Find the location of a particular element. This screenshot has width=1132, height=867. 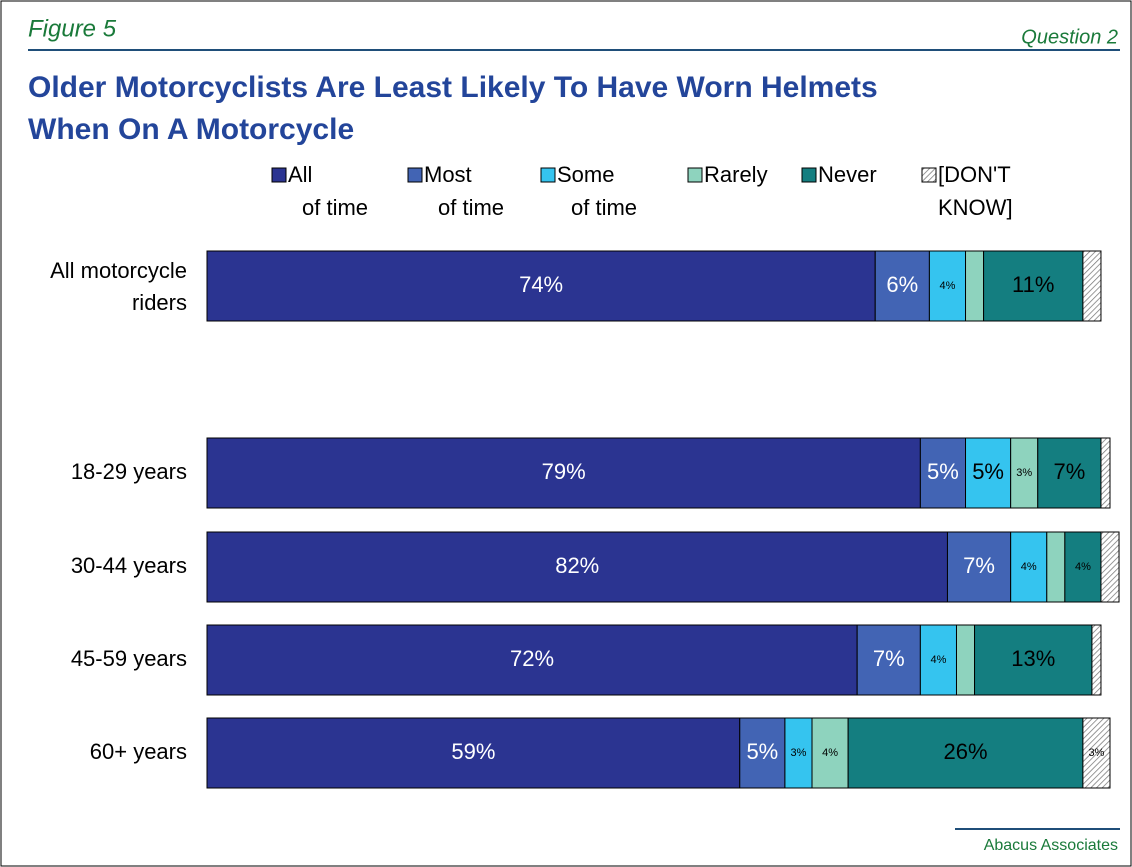

value-label: 6% is located at coordinates (902, 284).